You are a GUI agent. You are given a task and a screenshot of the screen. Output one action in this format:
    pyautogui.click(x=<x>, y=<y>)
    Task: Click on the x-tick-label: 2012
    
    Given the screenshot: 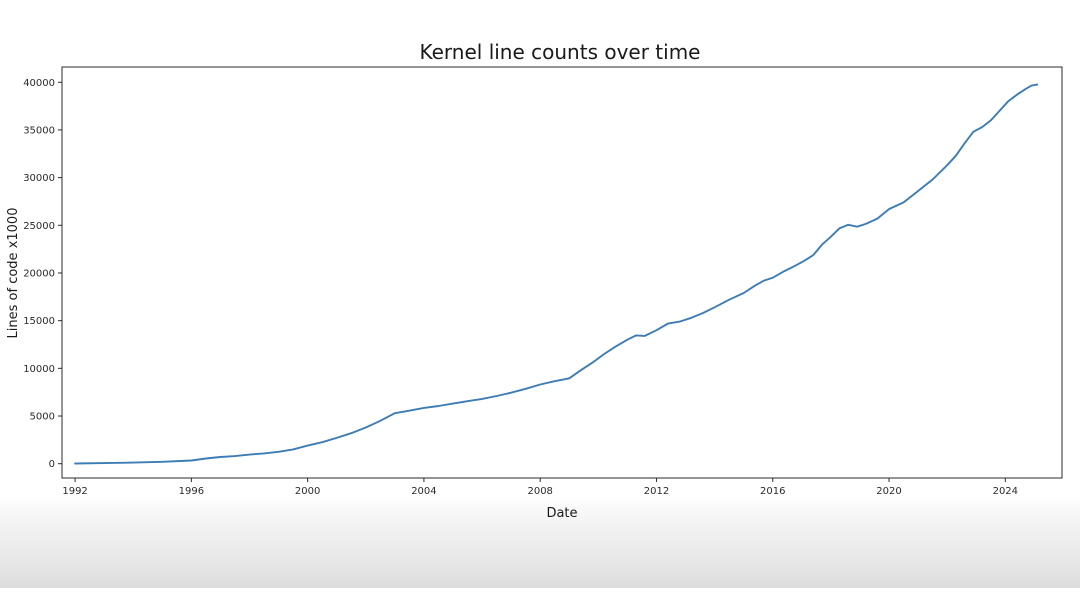 What is the action you would take?
    pyautogui.click(x=656, y=491)
    